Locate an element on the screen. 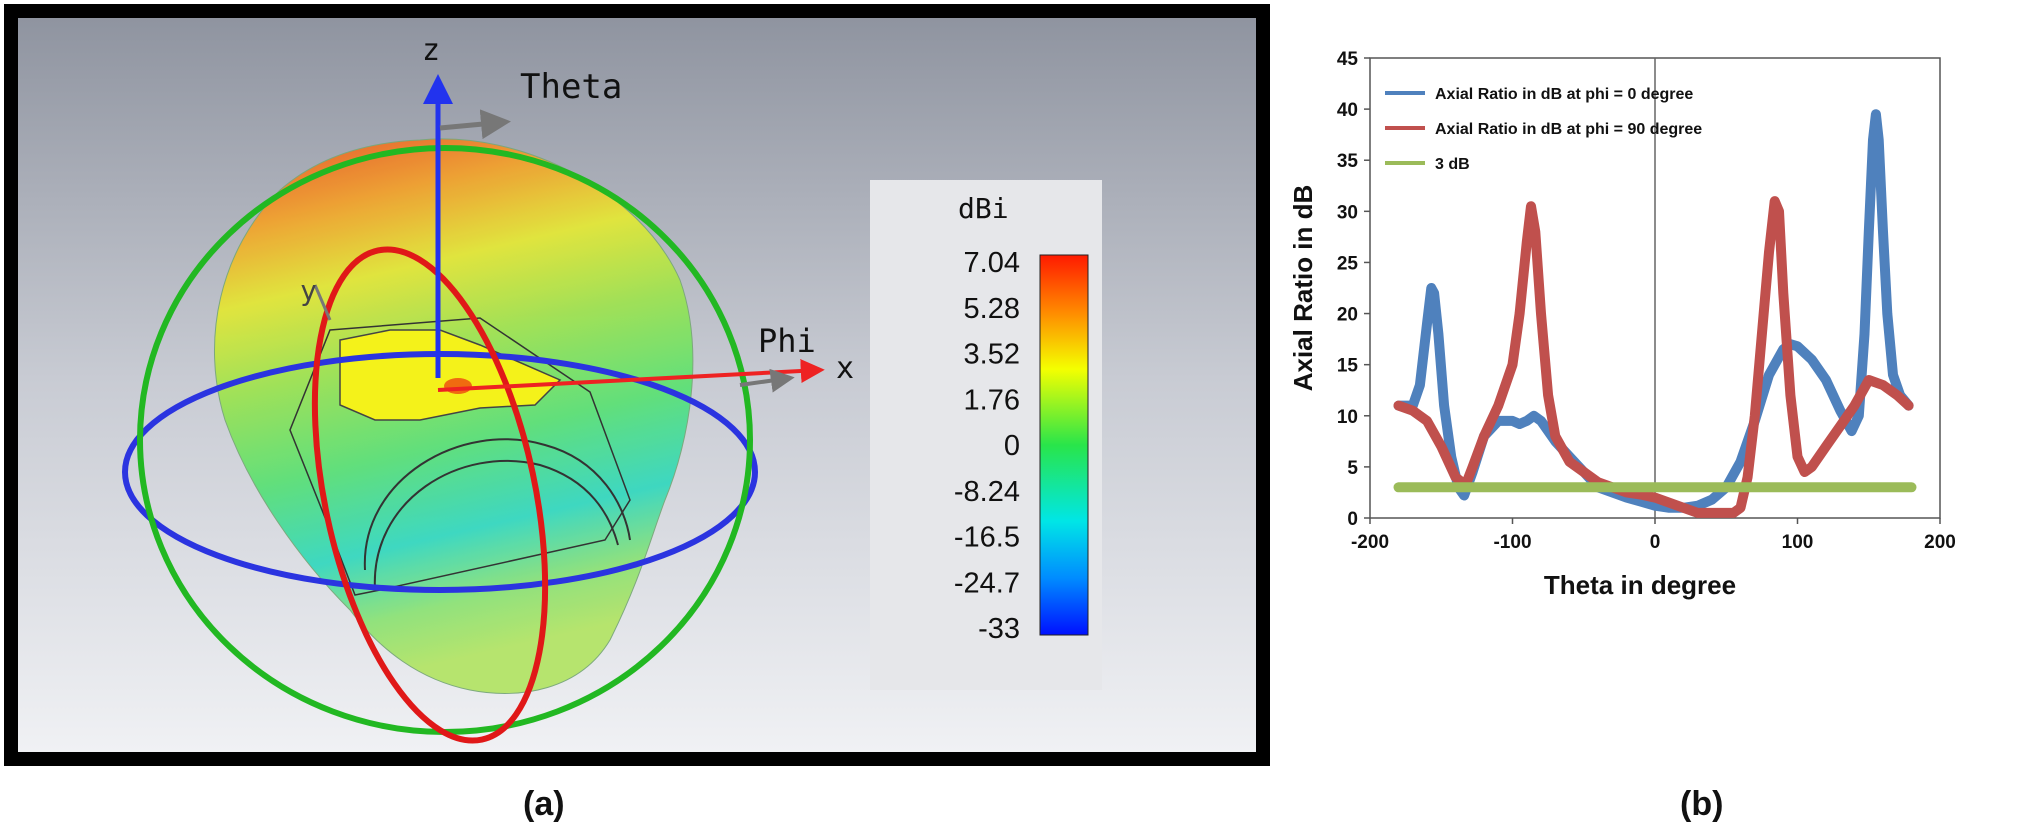  y-axis-title: Axial Ratio in dB is located at coordinates (1304, 288).